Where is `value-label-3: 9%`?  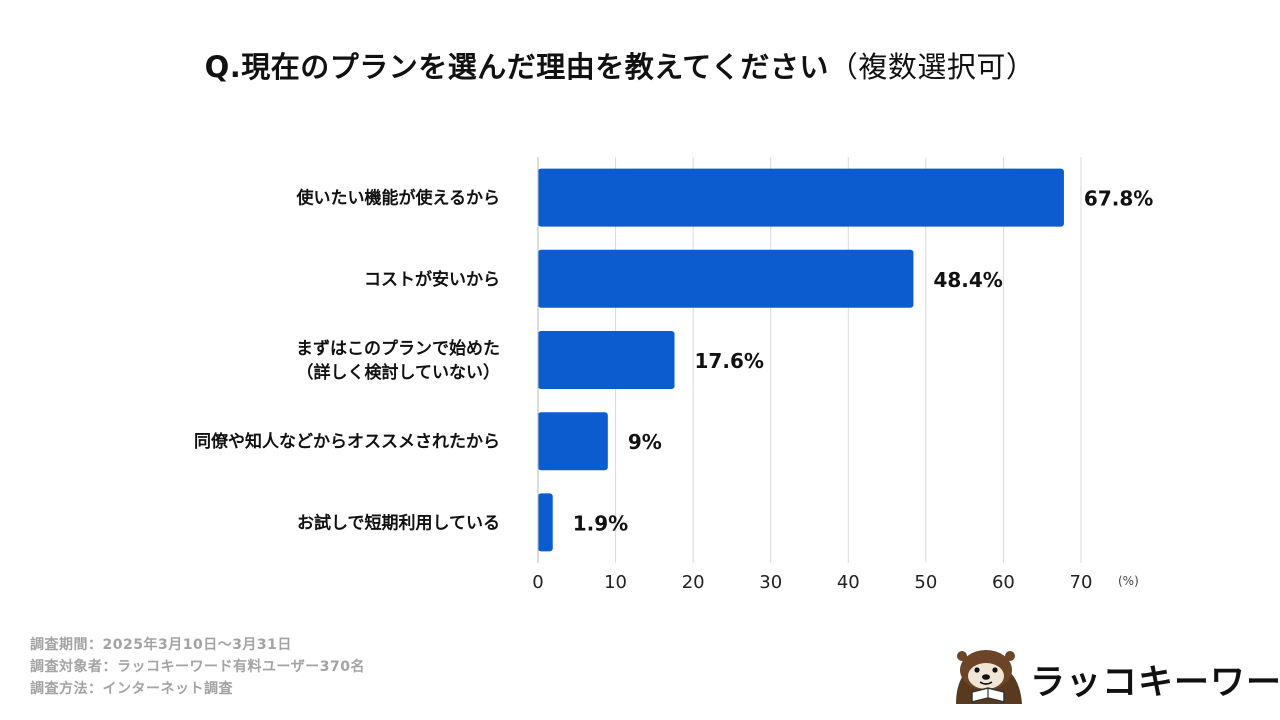
value-label-3: 9% is located at coordinates (645, 442).